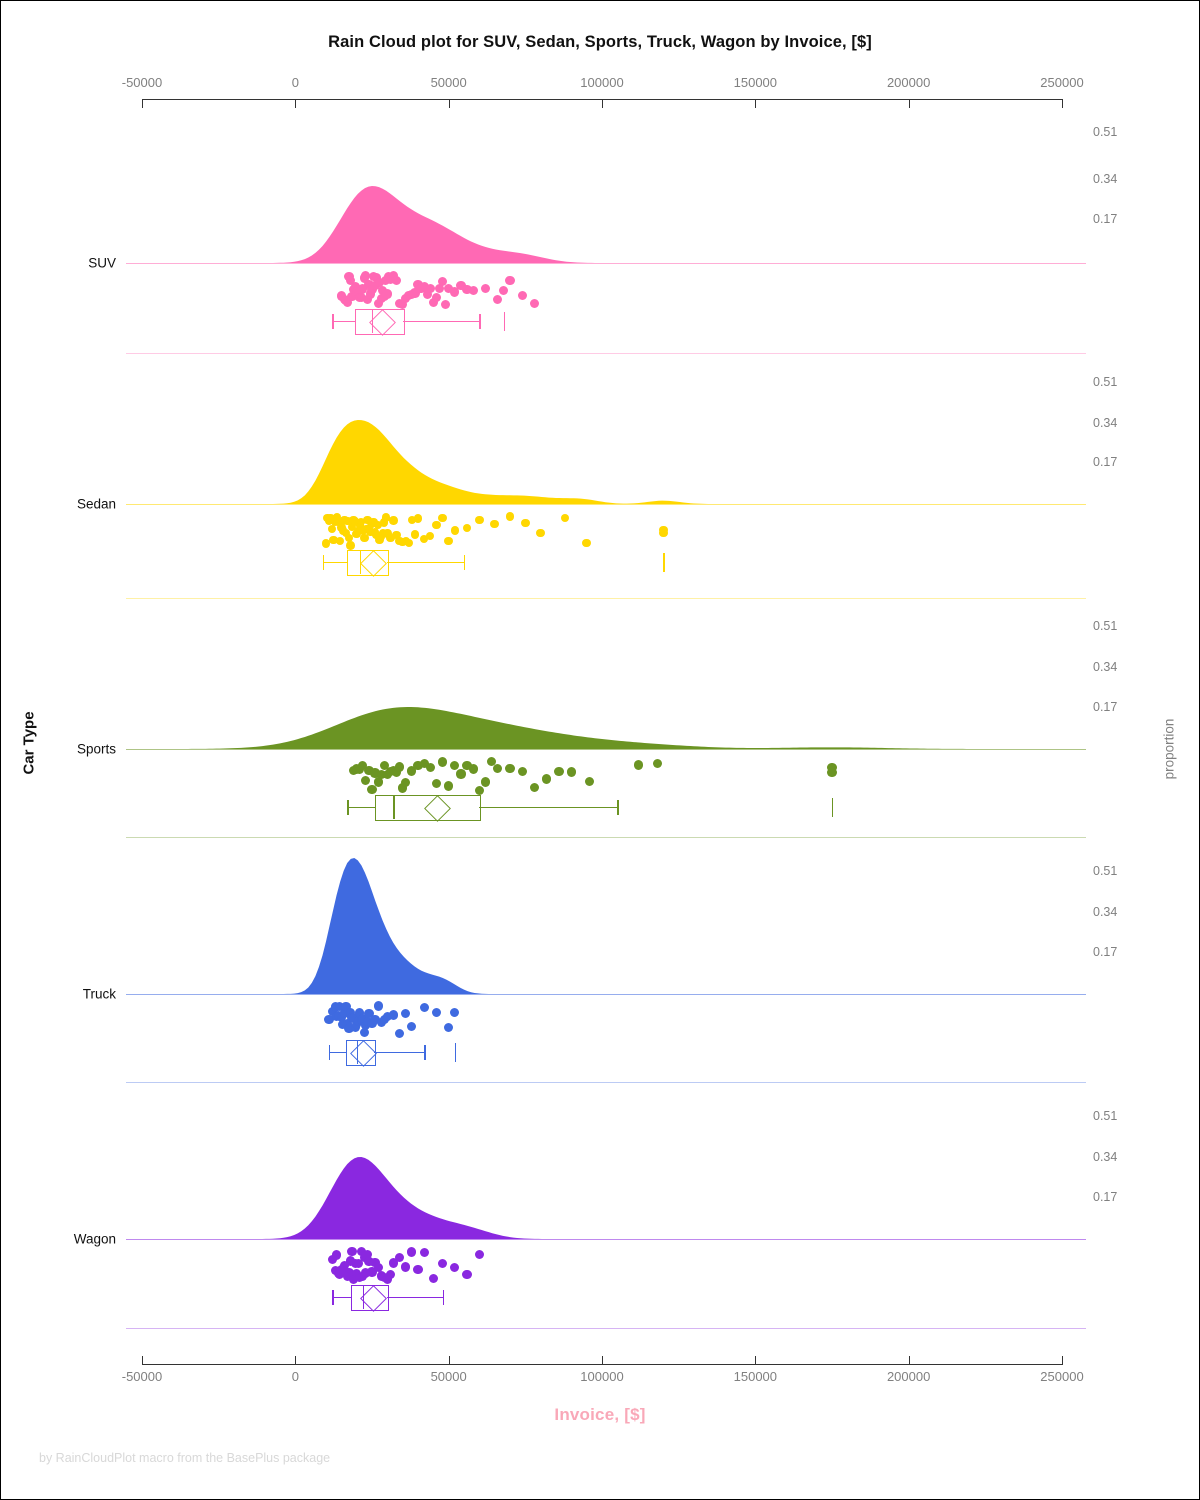 Image resolution: width=1200 pixels, height=1500 pixels. I want to click on density-cloud-sedan, so click(602, 462).